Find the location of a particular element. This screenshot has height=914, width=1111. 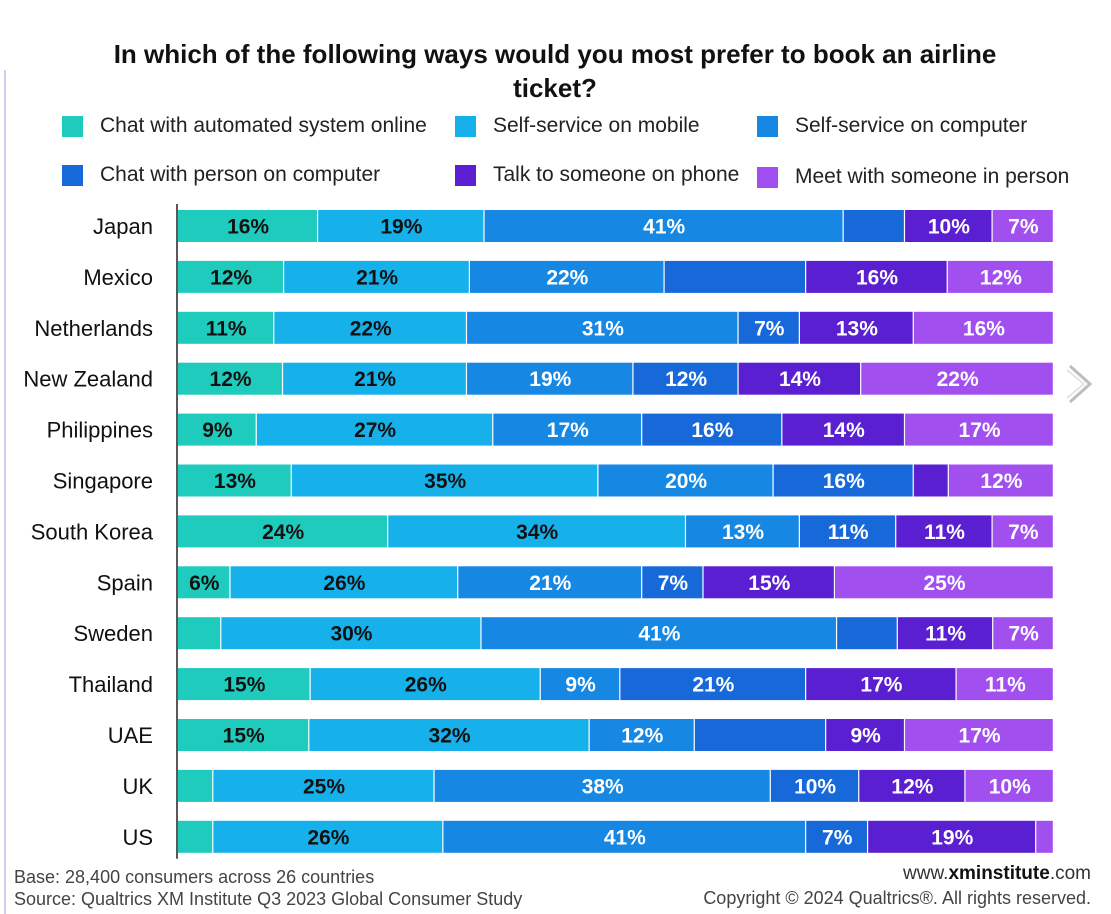

category-label: New Zealand is located at coordinates (88, 379).